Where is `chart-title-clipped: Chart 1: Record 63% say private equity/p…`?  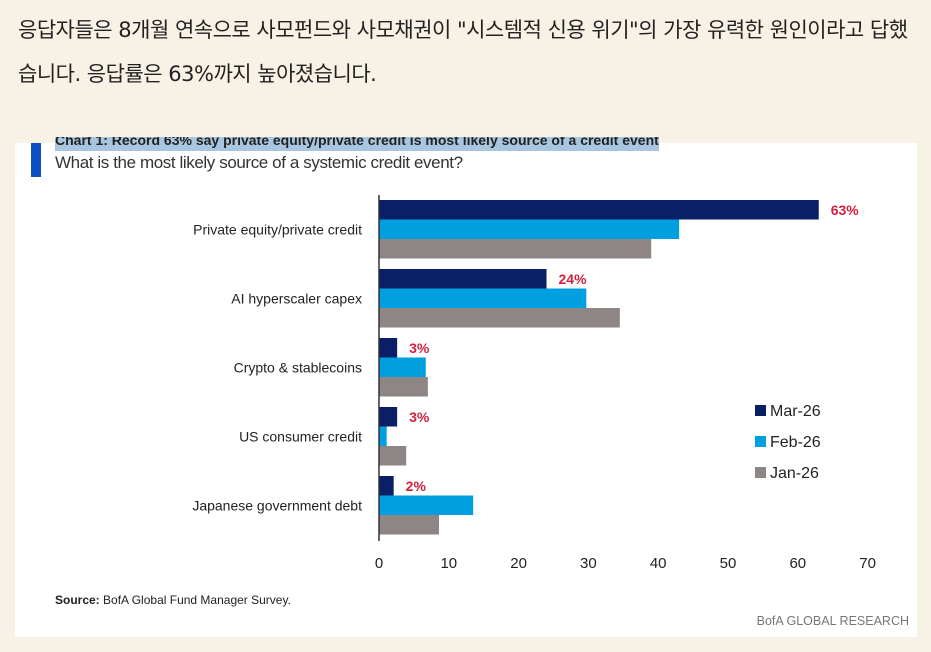
chart-title-clipped: Chart 1: Record 63% say private equity/p… is located at coordinates (454, 144).